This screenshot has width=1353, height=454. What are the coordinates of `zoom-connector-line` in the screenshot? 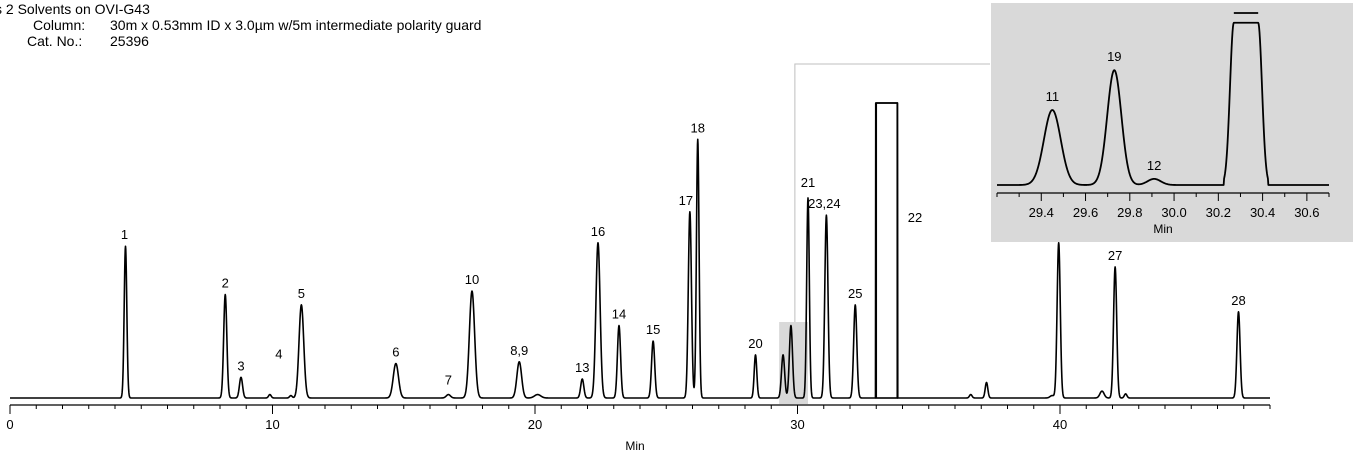 It's located at (892, 192).